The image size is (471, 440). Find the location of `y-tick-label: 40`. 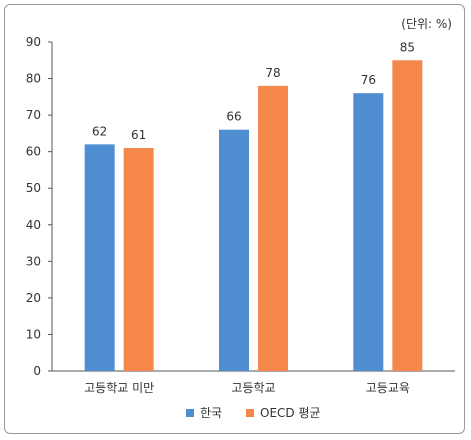

y-tick-label: 40 is located at coordinates (33, 225).